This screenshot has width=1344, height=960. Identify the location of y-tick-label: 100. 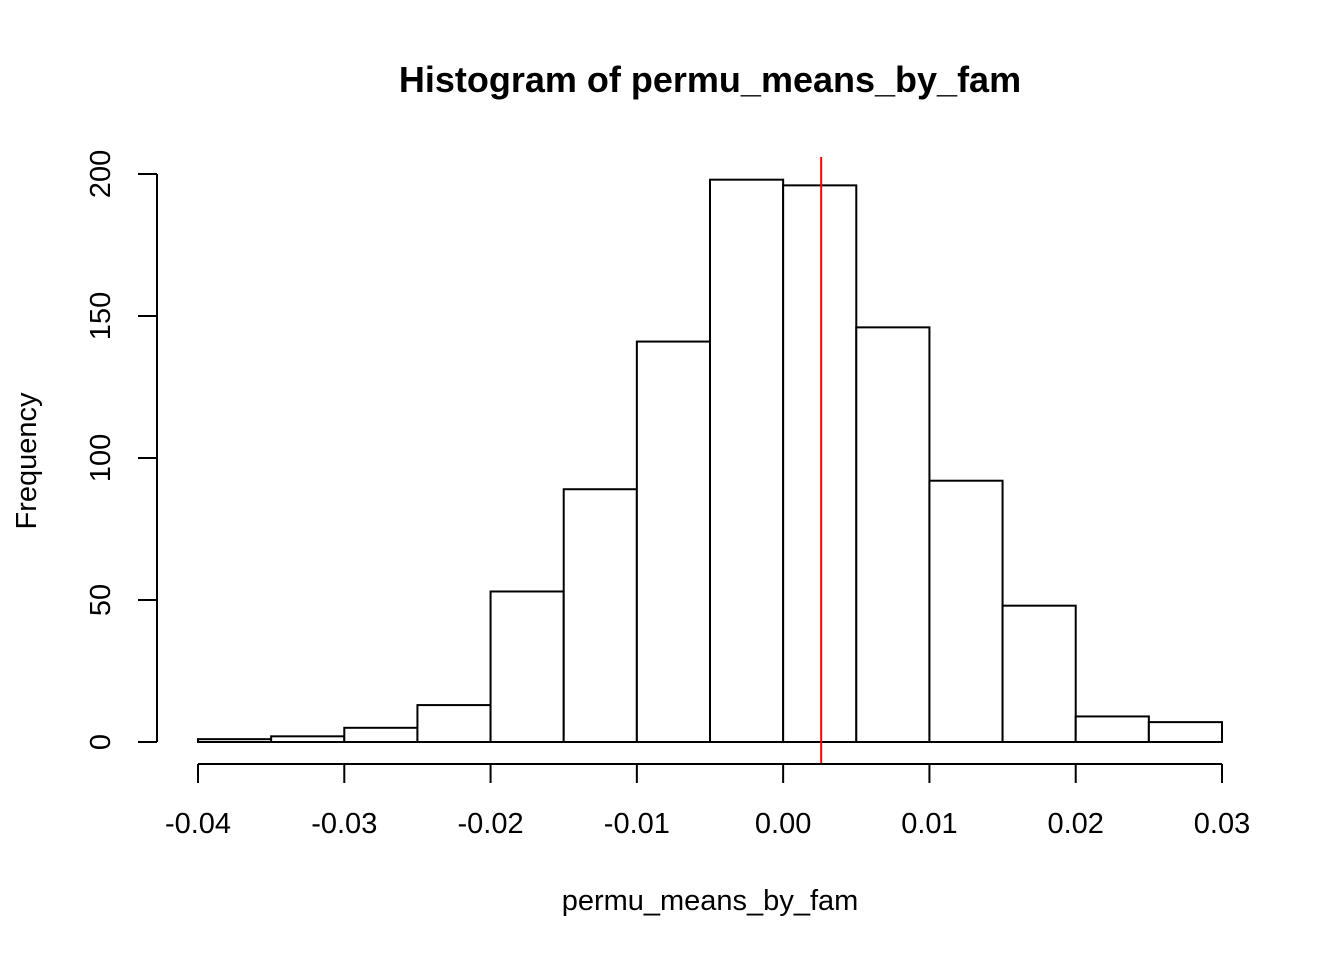
(101, 458).